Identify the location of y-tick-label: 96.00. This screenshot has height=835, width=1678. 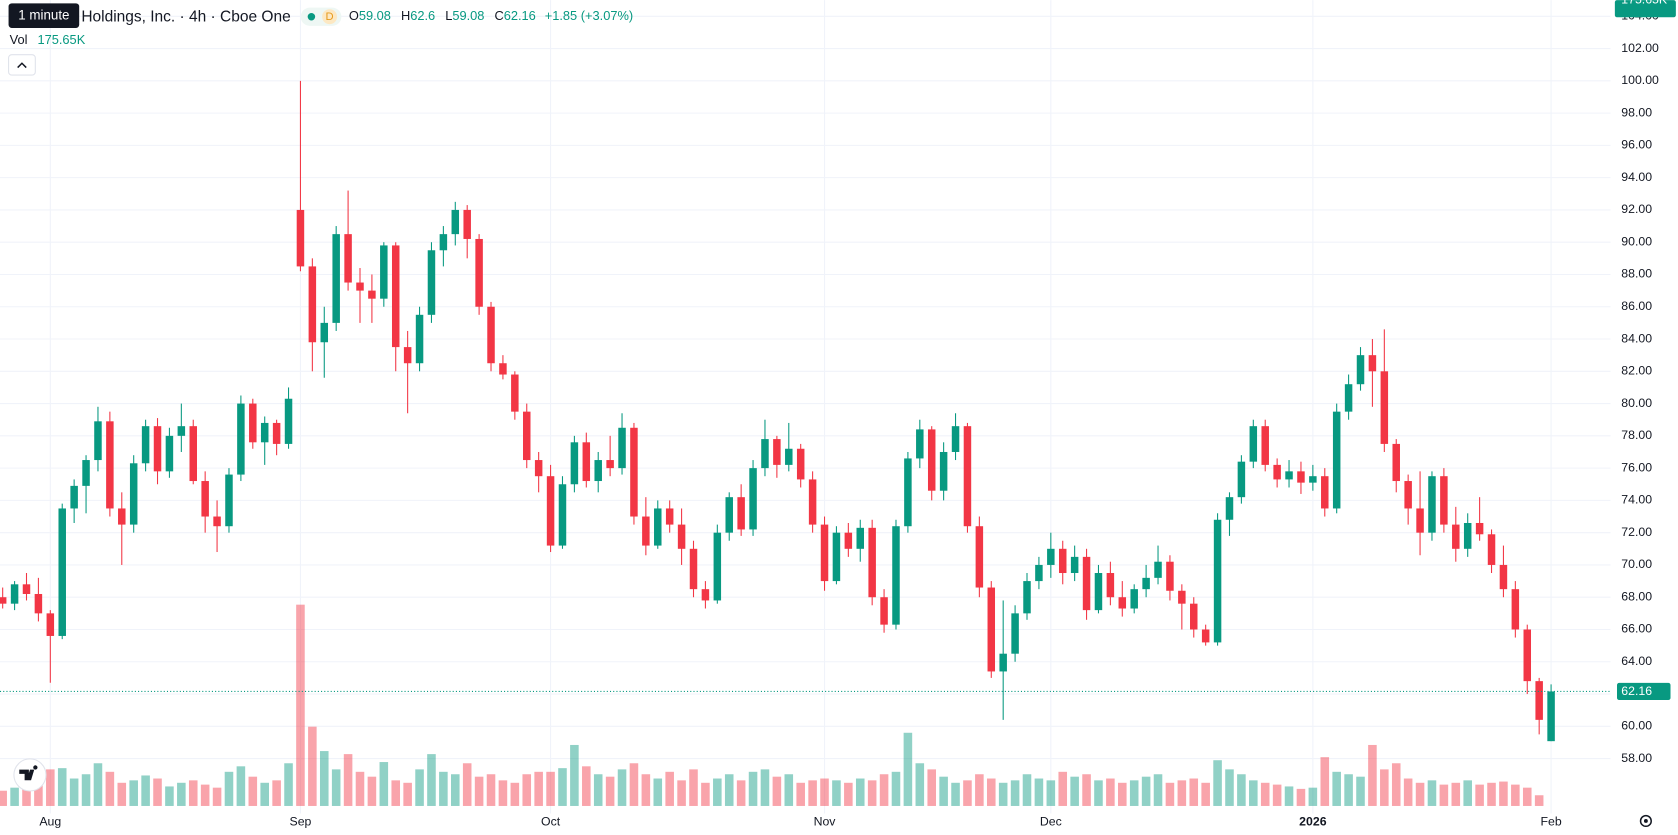
(1636, 145).